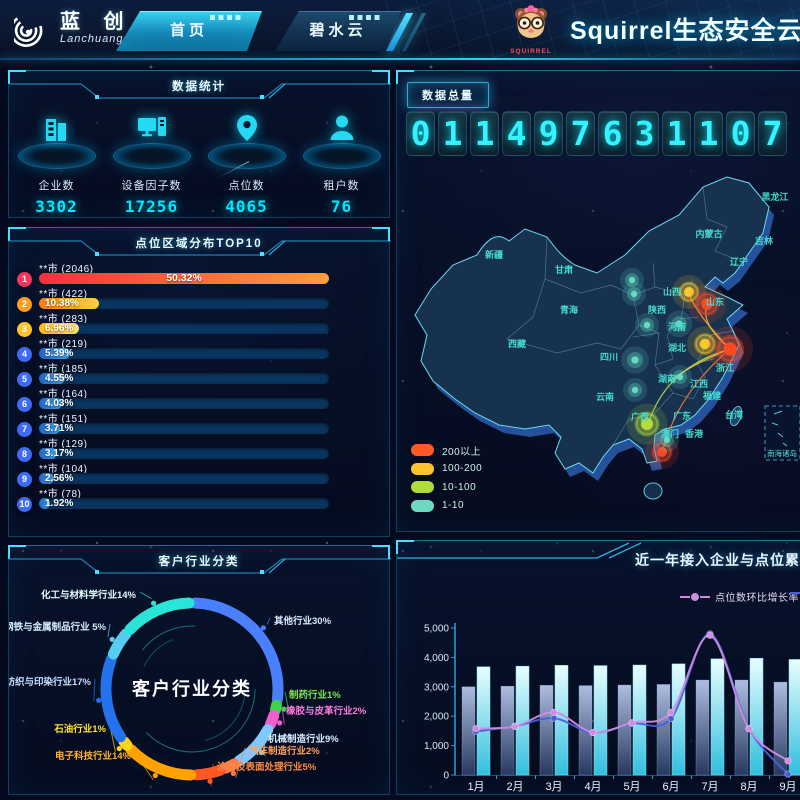 The width and height of the screenshot is (800, 800). Describe the element at coordinates (338, 31) in the screenshot. I see `tab-bishuiyun: 碧水云` at that location.